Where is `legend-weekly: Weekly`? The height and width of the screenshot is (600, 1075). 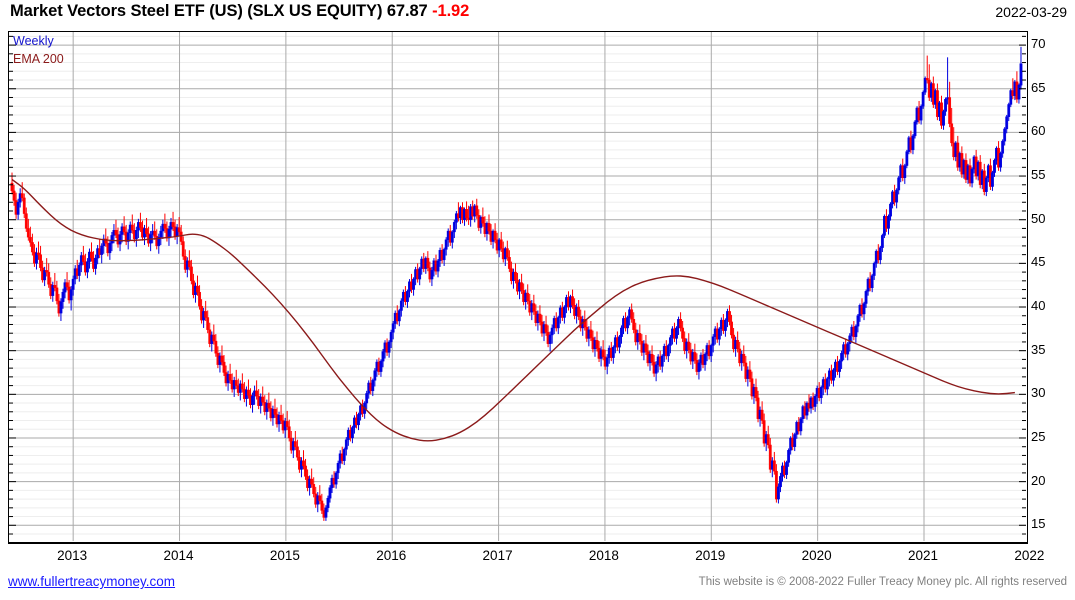
legend-weekly: Weekly is located at coordinates (33, 41).